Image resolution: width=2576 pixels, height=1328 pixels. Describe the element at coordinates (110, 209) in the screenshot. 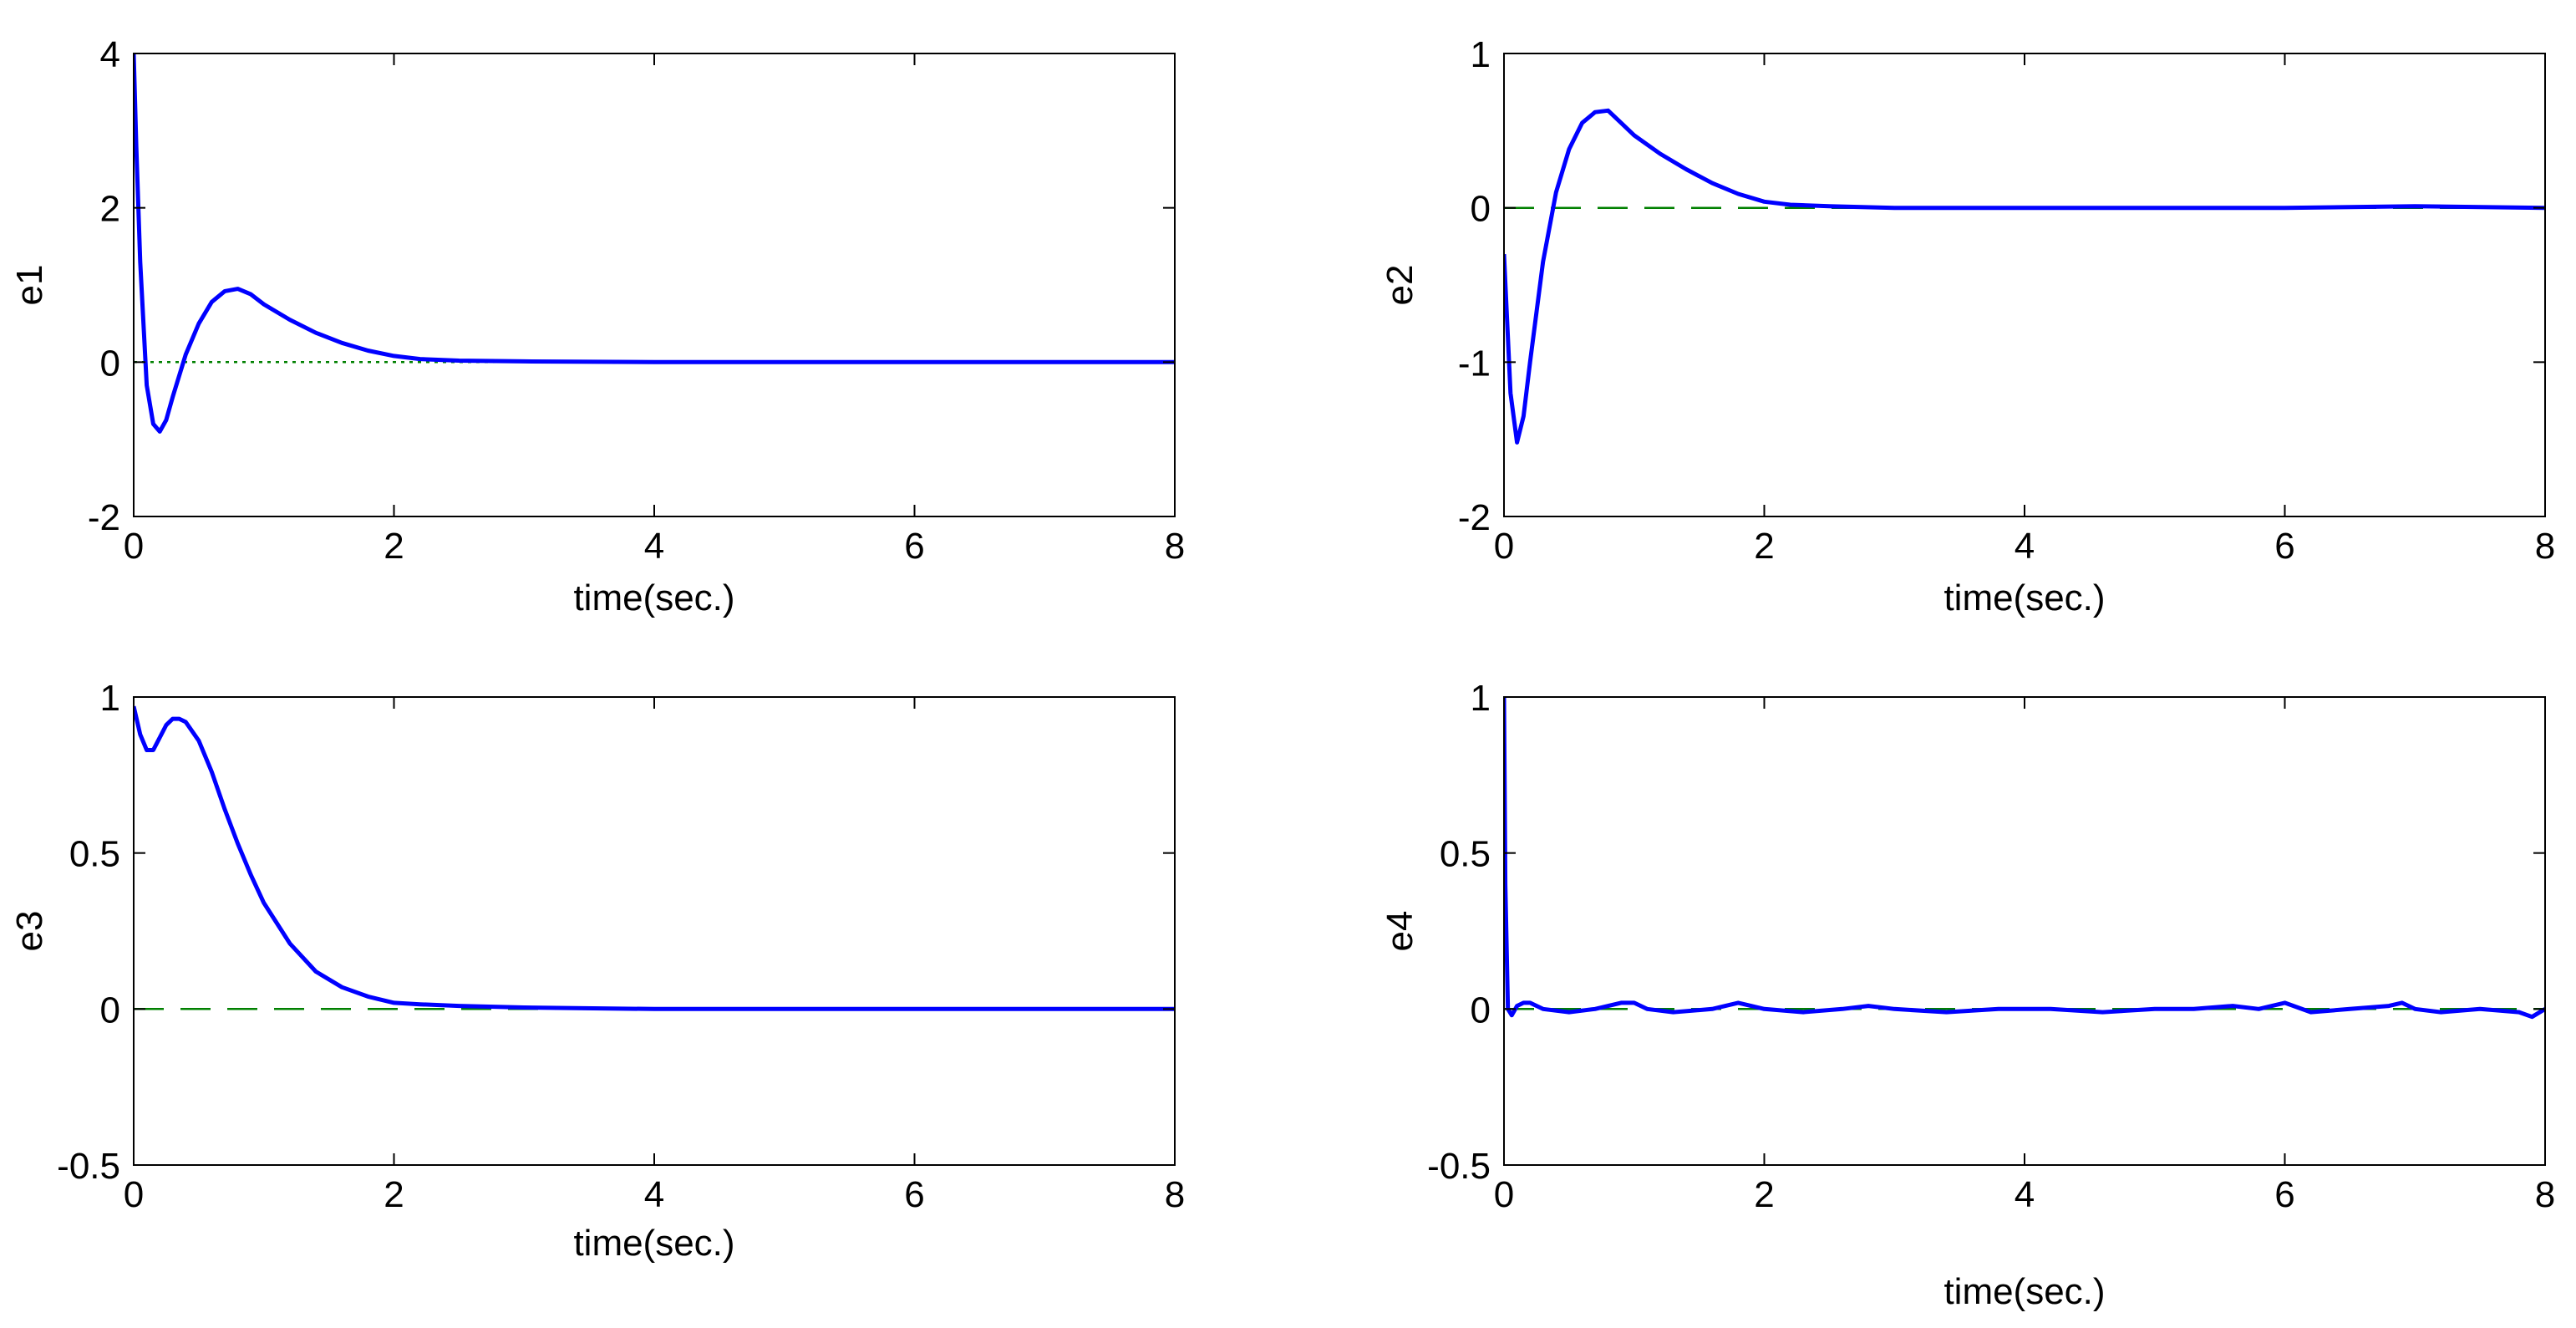

I see `y-tick-label: 2` at that location.